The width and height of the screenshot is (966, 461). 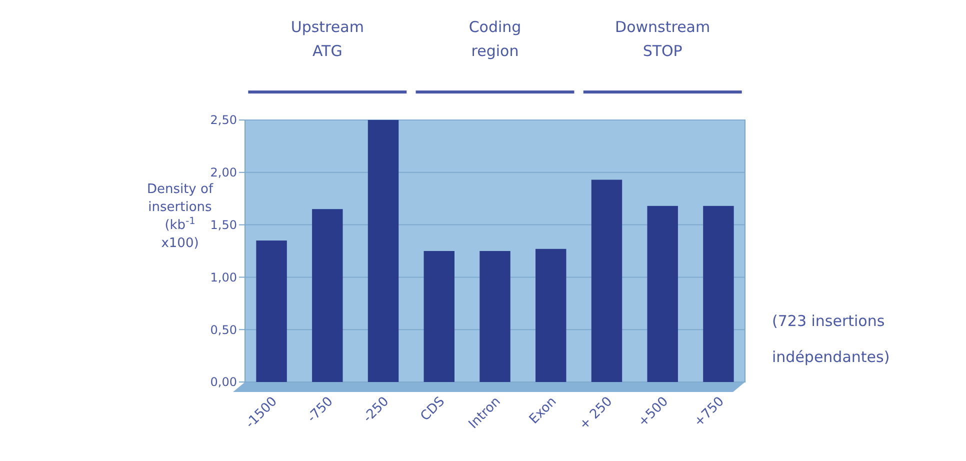 I want to click on x-tick-label: + 250, so click(x=596, y=413).